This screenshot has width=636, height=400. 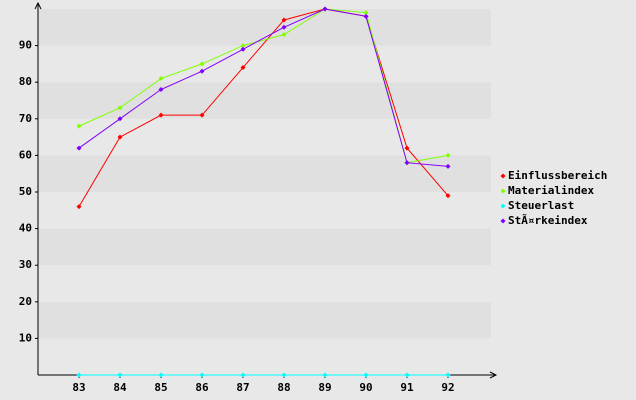 I want to click on x-tick-label: 84, so click(x=120, y=387).